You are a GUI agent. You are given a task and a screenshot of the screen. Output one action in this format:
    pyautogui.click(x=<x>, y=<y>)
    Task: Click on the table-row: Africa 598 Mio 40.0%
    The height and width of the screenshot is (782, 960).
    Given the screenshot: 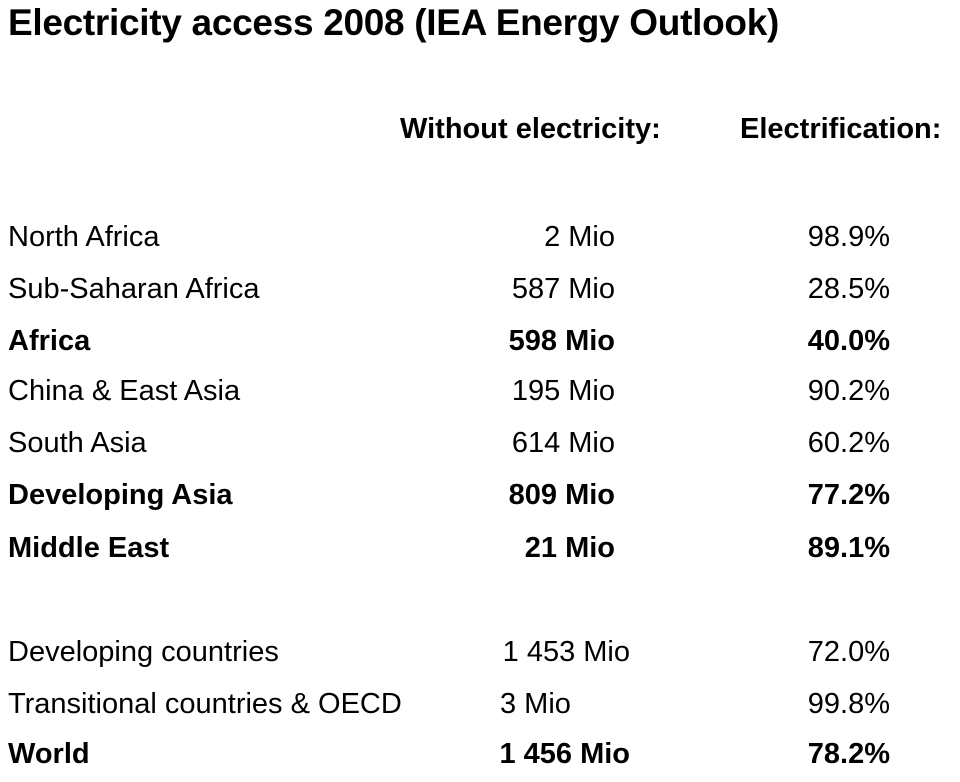 What is the action you would take?
    pyautogui.click(x=480, y=347)
    